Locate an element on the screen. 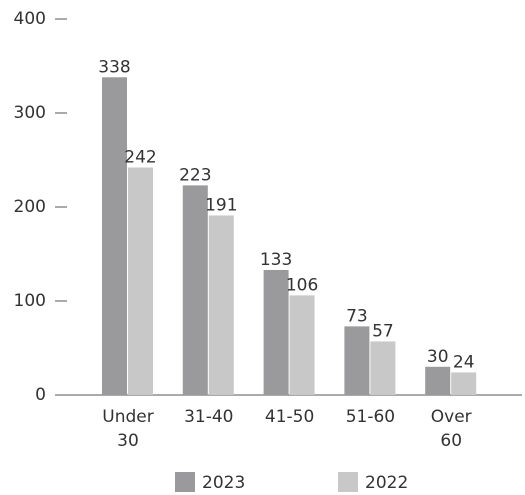 Image resolution: width=525 pixels, height=495 pixels. value-label: 242 is located at coordinates (140, 158).